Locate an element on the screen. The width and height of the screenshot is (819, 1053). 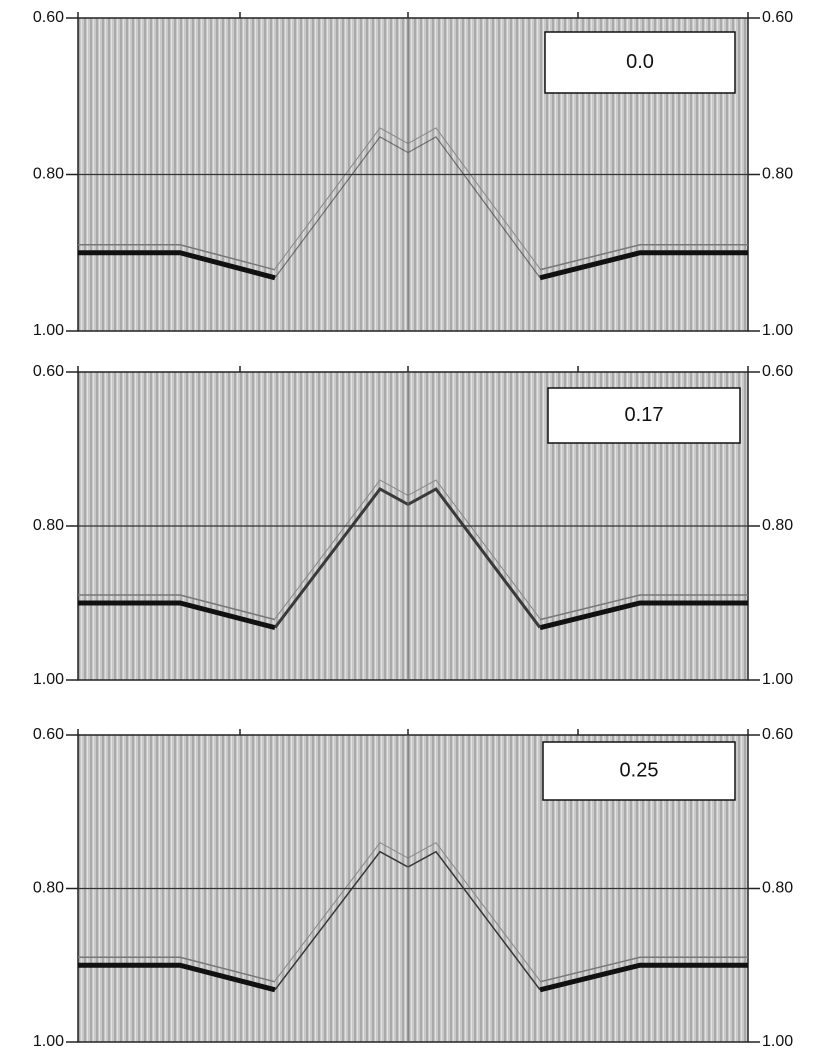
panel-label: 0.25 is located at coordinates (639, 770).